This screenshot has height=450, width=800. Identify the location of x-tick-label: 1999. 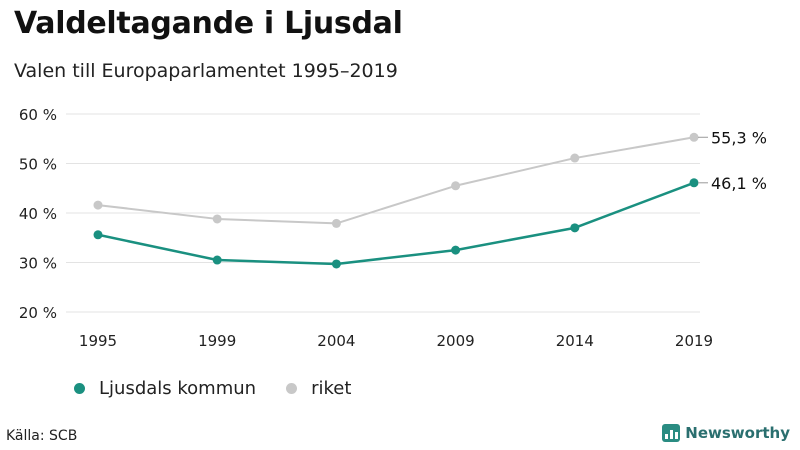
(217, 341).